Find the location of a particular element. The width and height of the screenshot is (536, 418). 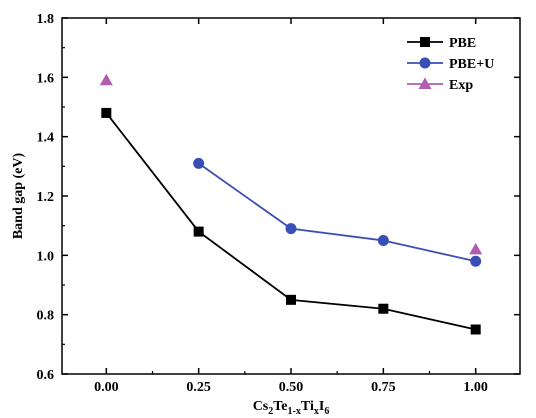

series-line-pbe-u is located at coordinates (337, 212).